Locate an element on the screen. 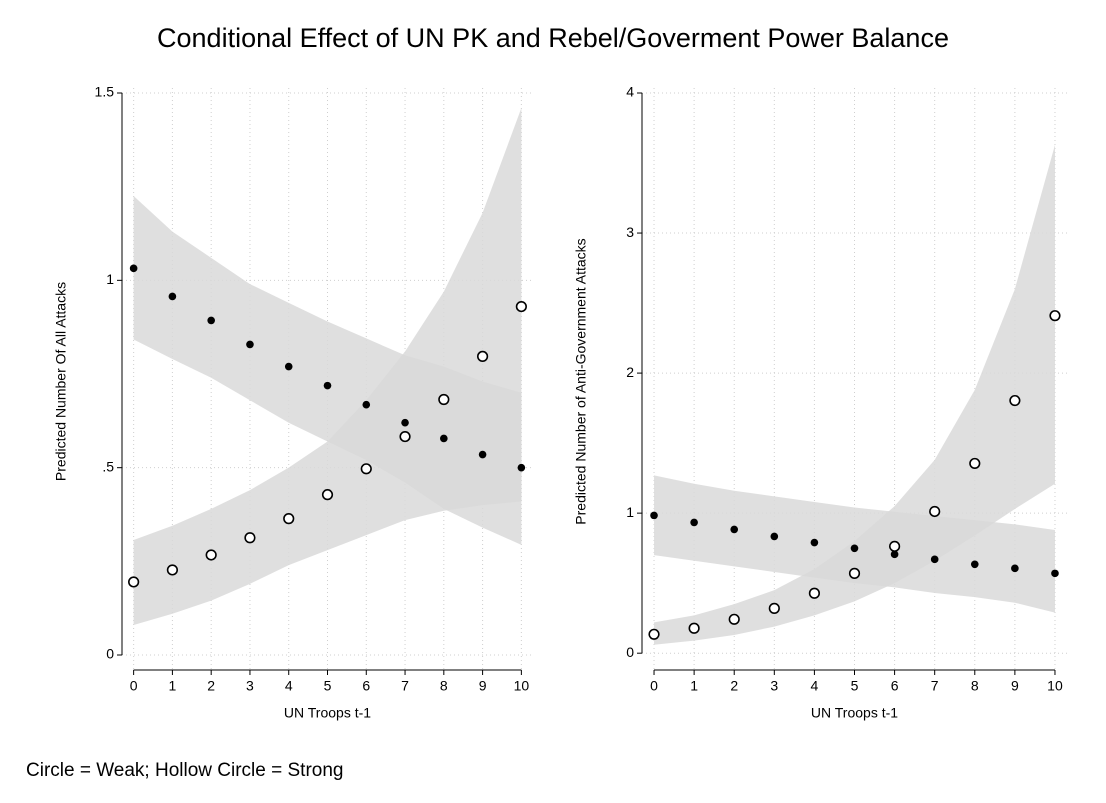 This screenshot has width=1106, height=803. y-tick-label: 2 is located at coordinates (630, 372).